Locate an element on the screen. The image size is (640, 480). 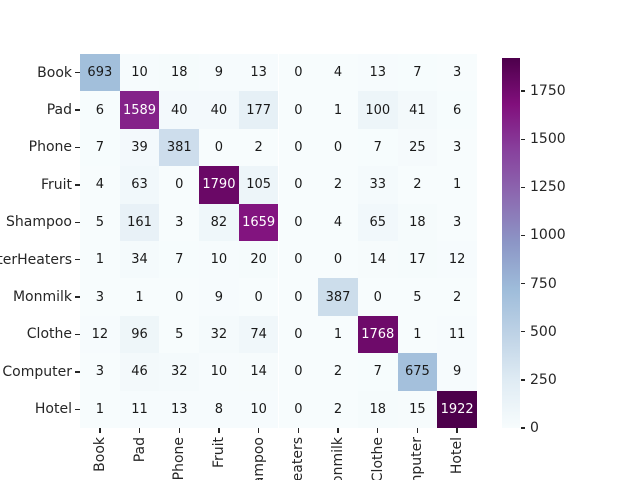
heatmap-cell: 74 is located at coordinates (258, 334).